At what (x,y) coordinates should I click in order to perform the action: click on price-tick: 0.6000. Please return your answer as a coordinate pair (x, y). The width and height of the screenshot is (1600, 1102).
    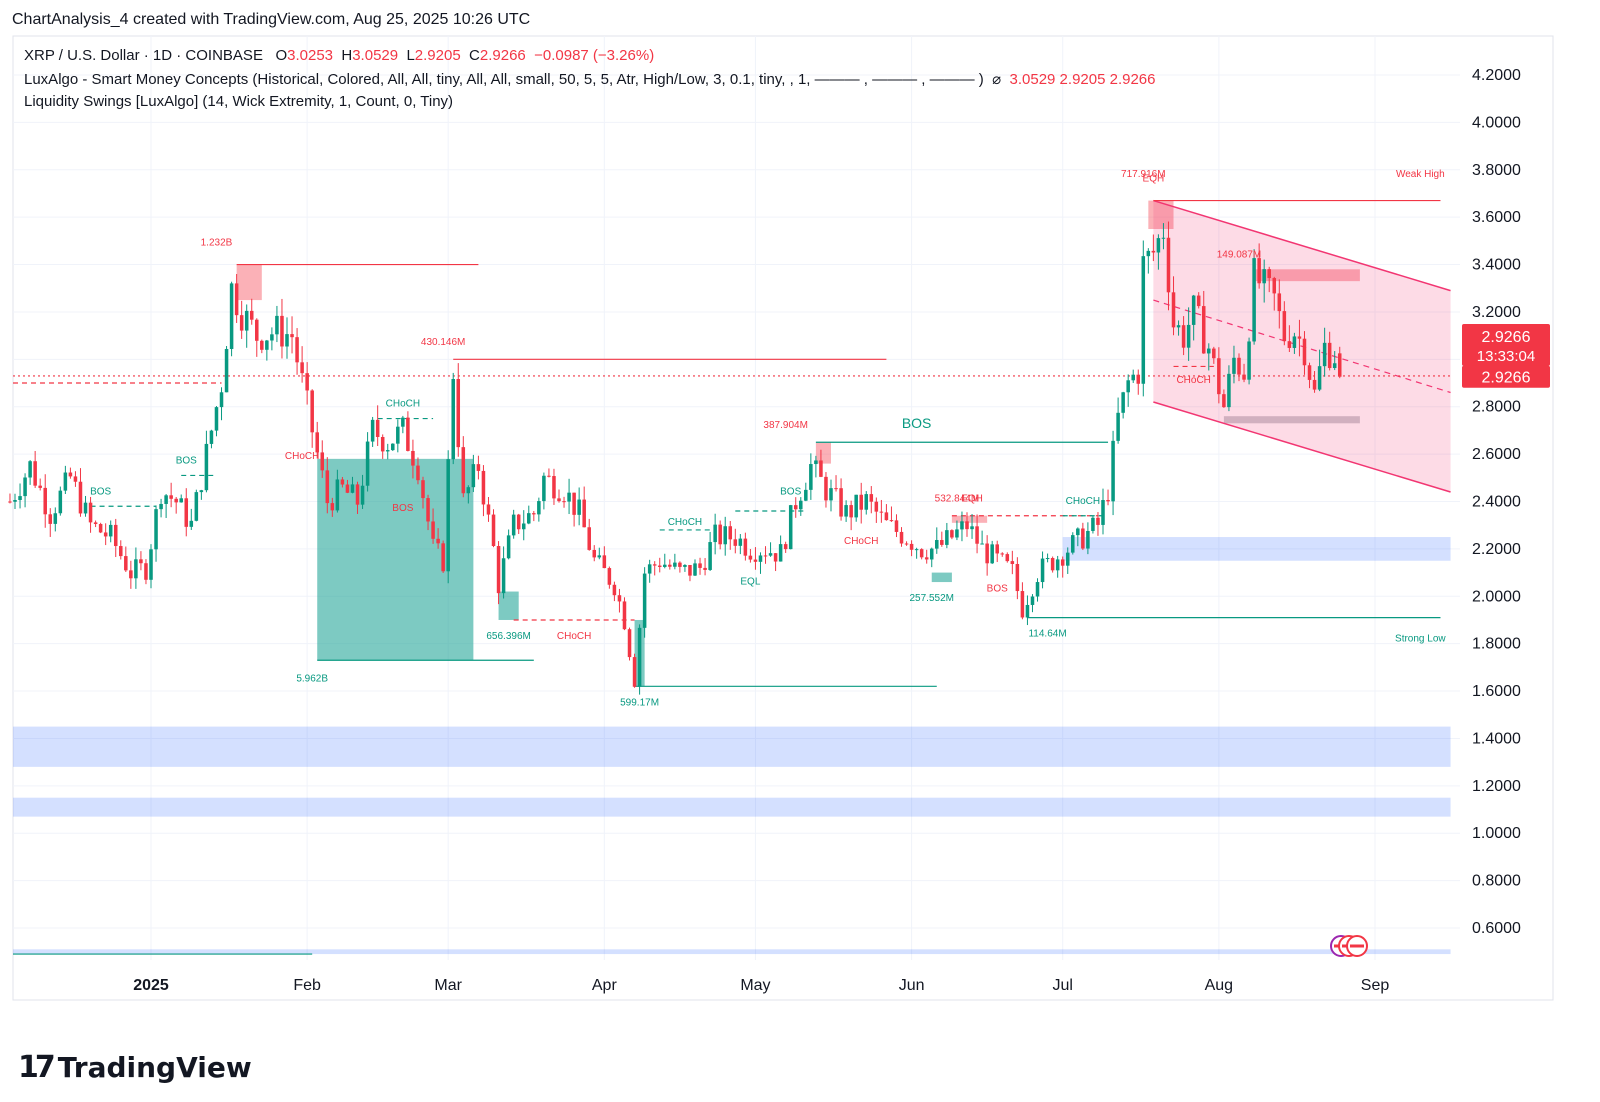
    Looking at the image, I should click on (1496, 928).